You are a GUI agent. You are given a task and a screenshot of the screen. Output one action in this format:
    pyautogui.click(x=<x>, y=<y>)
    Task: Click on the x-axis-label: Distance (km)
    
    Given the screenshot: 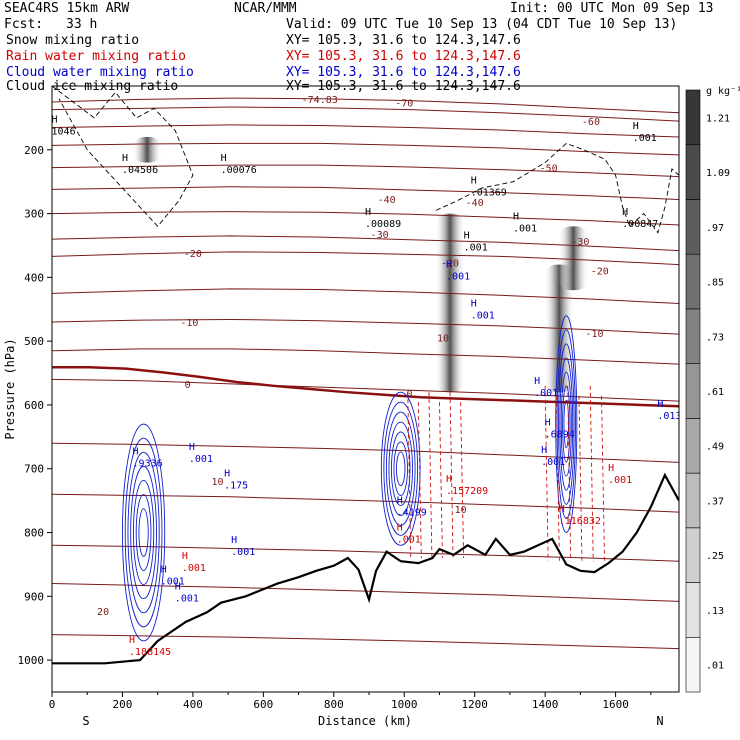 What is the action you would take?
    pyautogui.click(x=365, y=721)
    